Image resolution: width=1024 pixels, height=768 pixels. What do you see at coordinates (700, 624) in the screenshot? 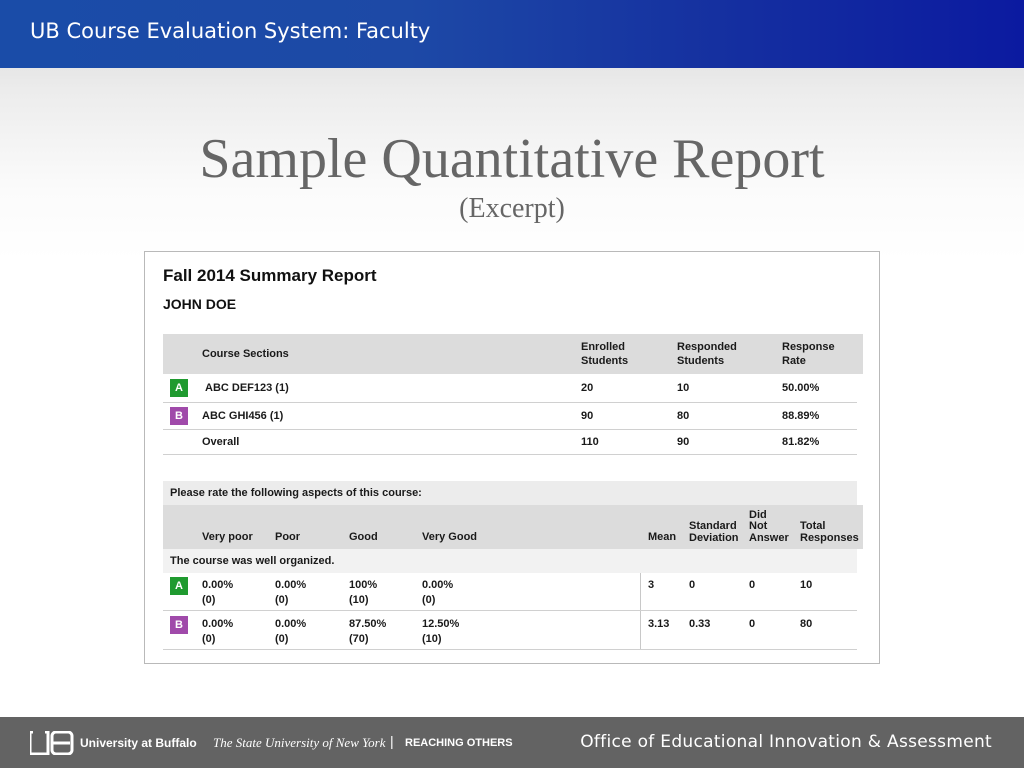
I see `cell-std: 0.33` at bounding box center [700, 624].